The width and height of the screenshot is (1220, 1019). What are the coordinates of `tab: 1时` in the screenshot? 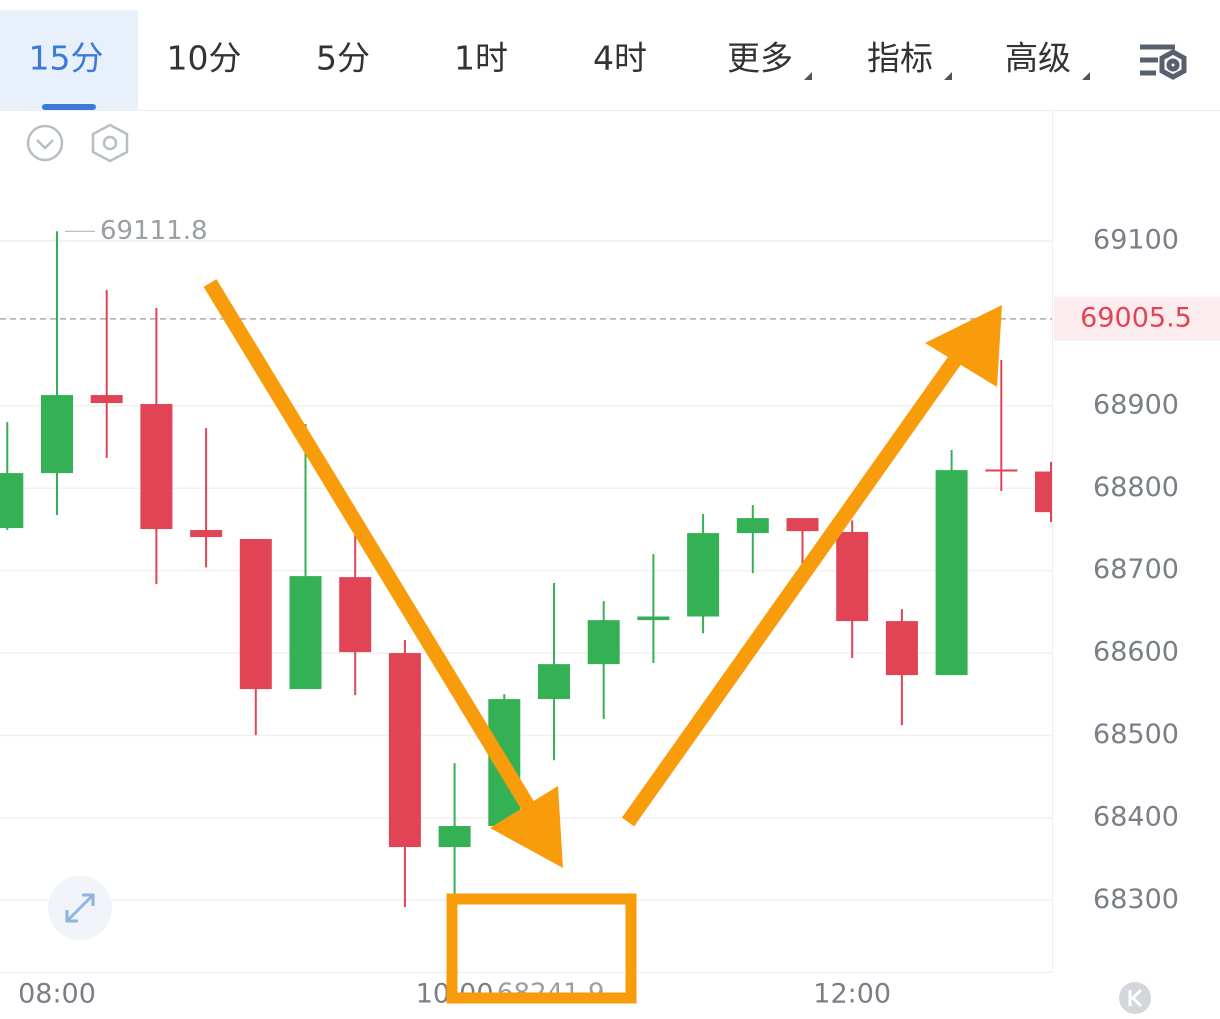 It's located at (481, 58).